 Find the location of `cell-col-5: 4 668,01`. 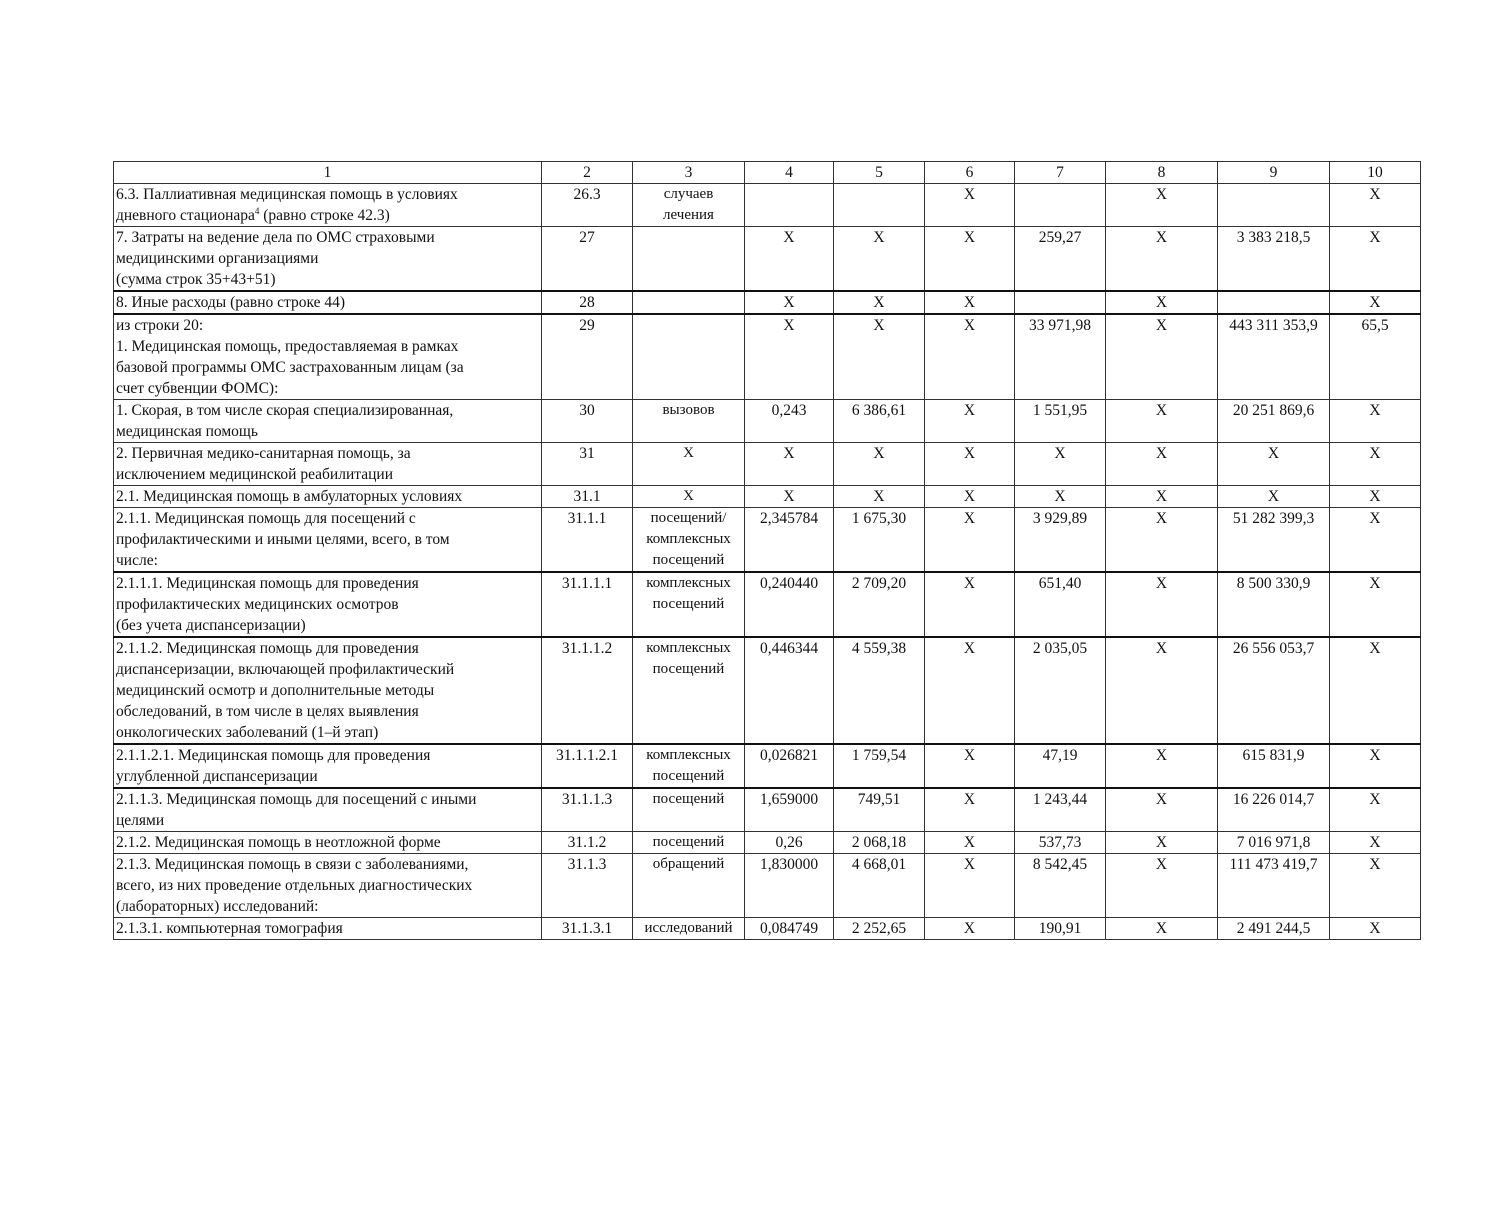

cell-col-5: 4 668,01 is located at coordinates (879, 885).